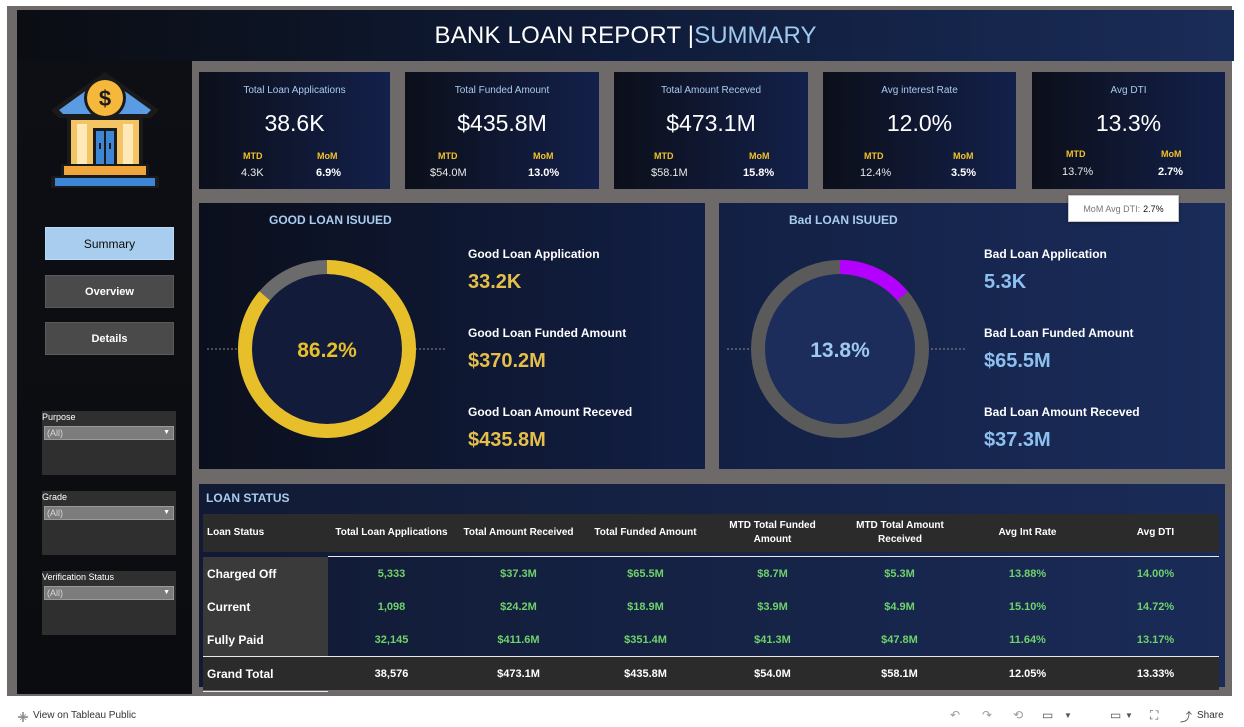 This screenshot has height=727, width=1244. What do you see at coordinates (507, 361) in the screenshot?
I see `good-loan-funded-value: $370.2M` at bounding box center [507, 361].